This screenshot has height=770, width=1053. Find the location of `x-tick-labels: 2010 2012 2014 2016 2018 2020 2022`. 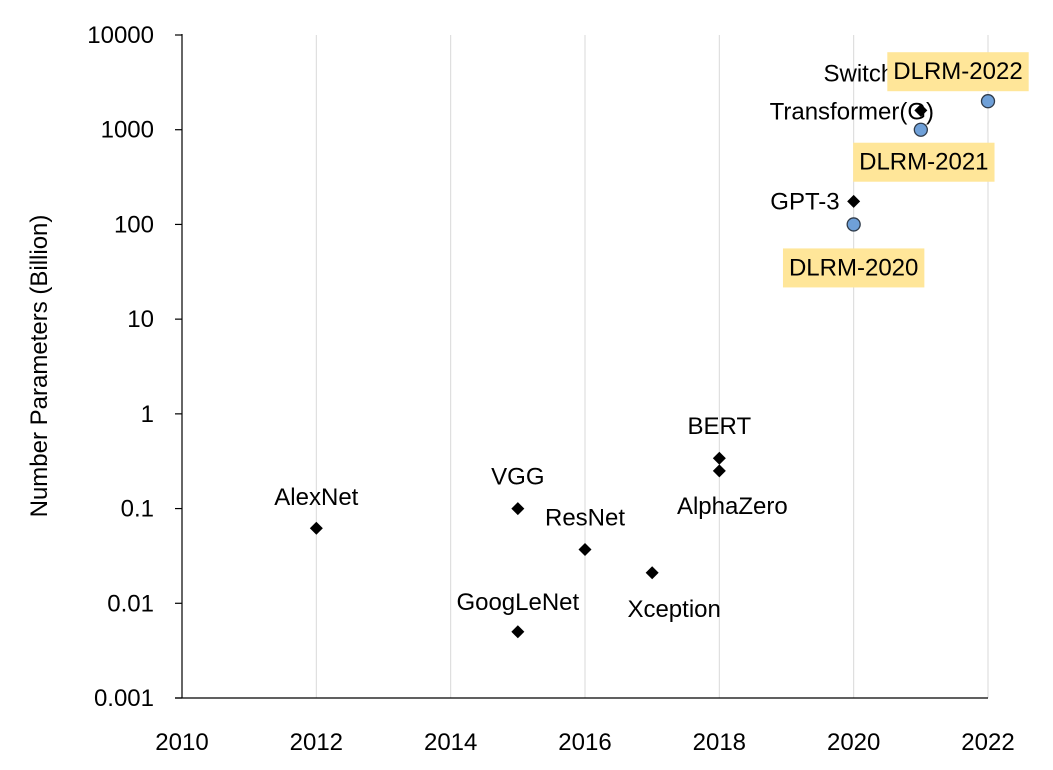

x-tick-labels: 2010 2012 2014 2016 2018 2020 2022 is located at coordinates (584, 742).